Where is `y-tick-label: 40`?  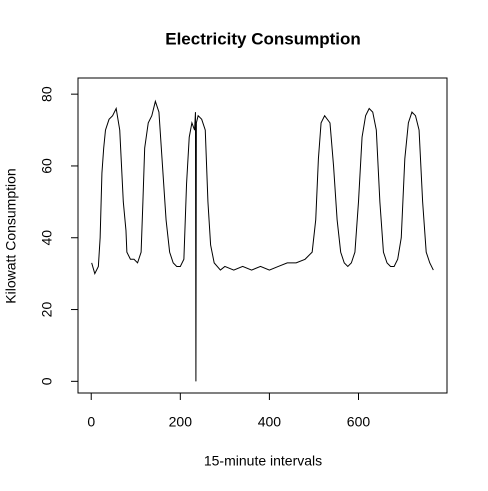 y-tick-label: 40 is located at coordinates (47, 238).